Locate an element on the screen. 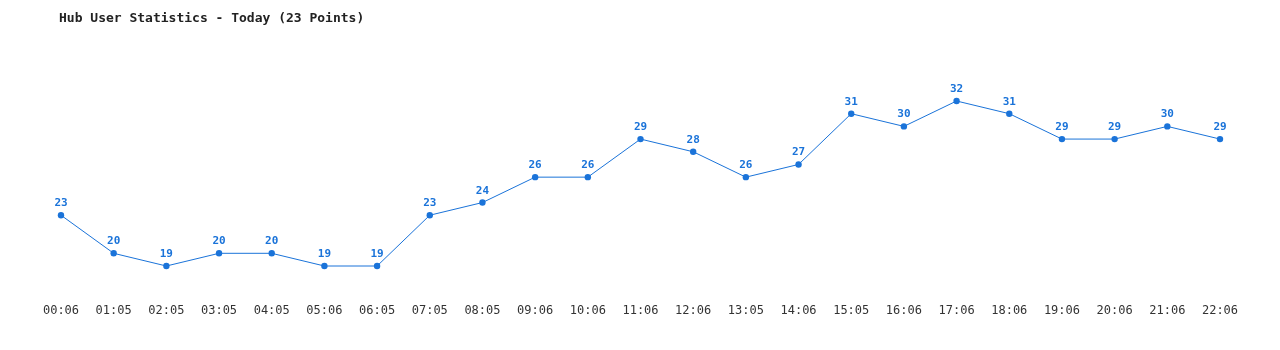 The image size is (1280, 350). data-label: 27 is located at coordinates (798, 152).